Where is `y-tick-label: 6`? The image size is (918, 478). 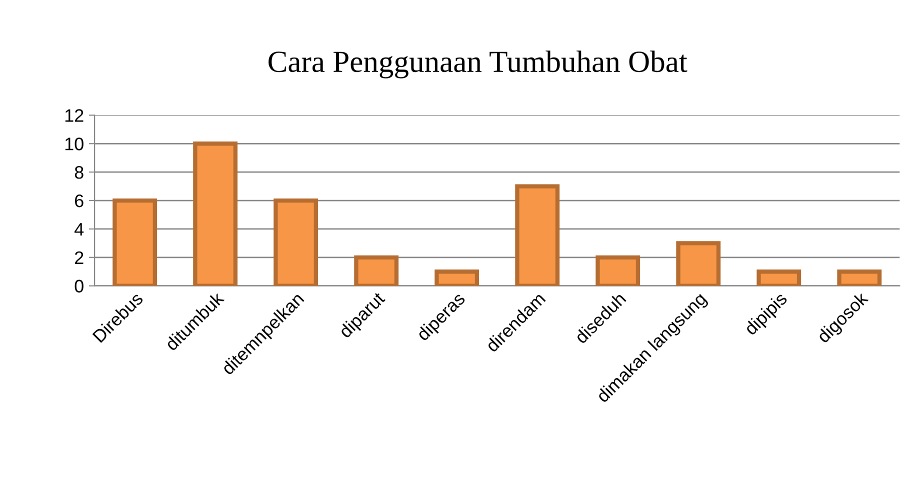
y-tick-label: 6 is located at coordinates (79, 201).